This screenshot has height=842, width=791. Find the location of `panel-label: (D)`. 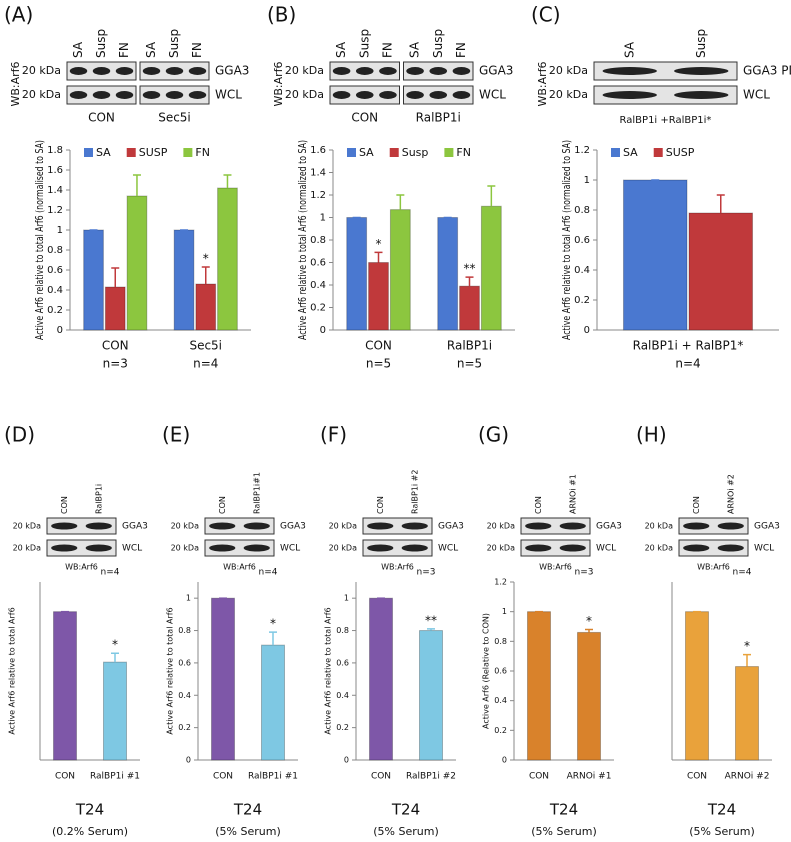

panel-label: (D) is located at coordinates (19, 435).